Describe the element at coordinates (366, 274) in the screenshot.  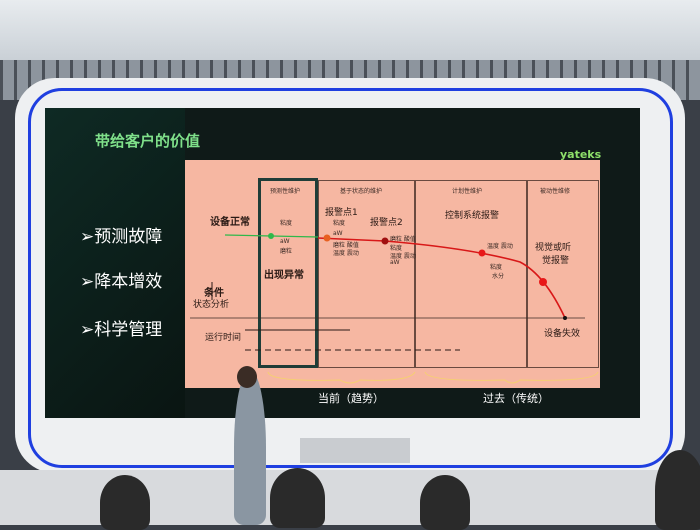
I see `column-condition` at that location.